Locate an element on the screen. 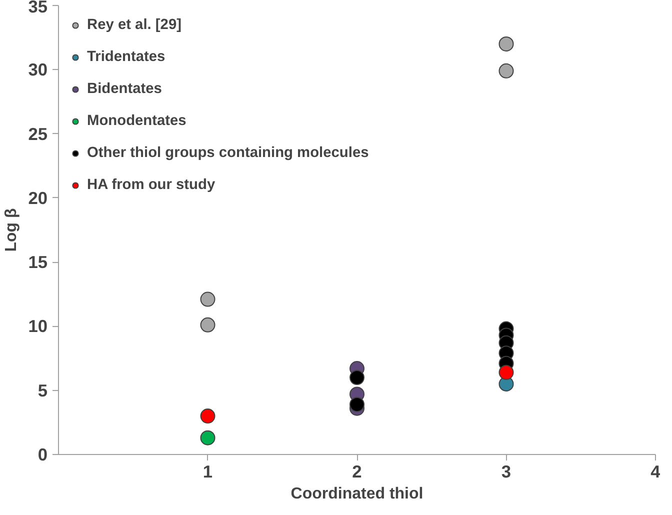 This screenshot has width=672, height=515. y-tick-label: 30 is located at coordinates (38, 70).